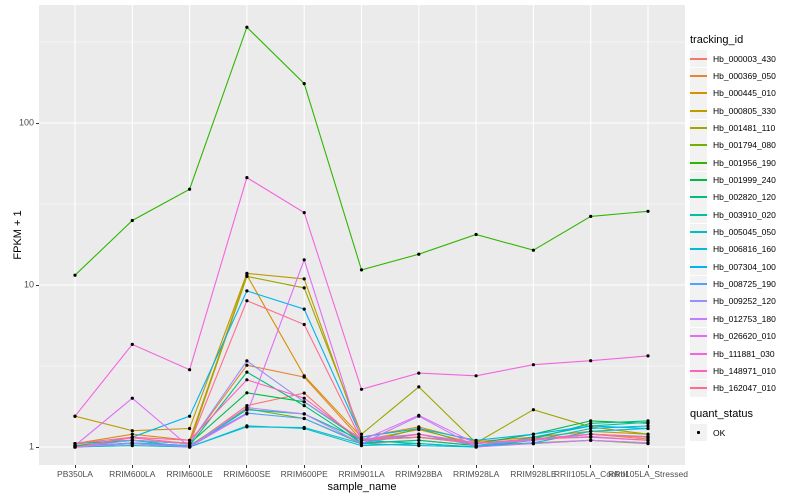  I want to click on legend-item: Hb_001999_240, so click(744, 180).